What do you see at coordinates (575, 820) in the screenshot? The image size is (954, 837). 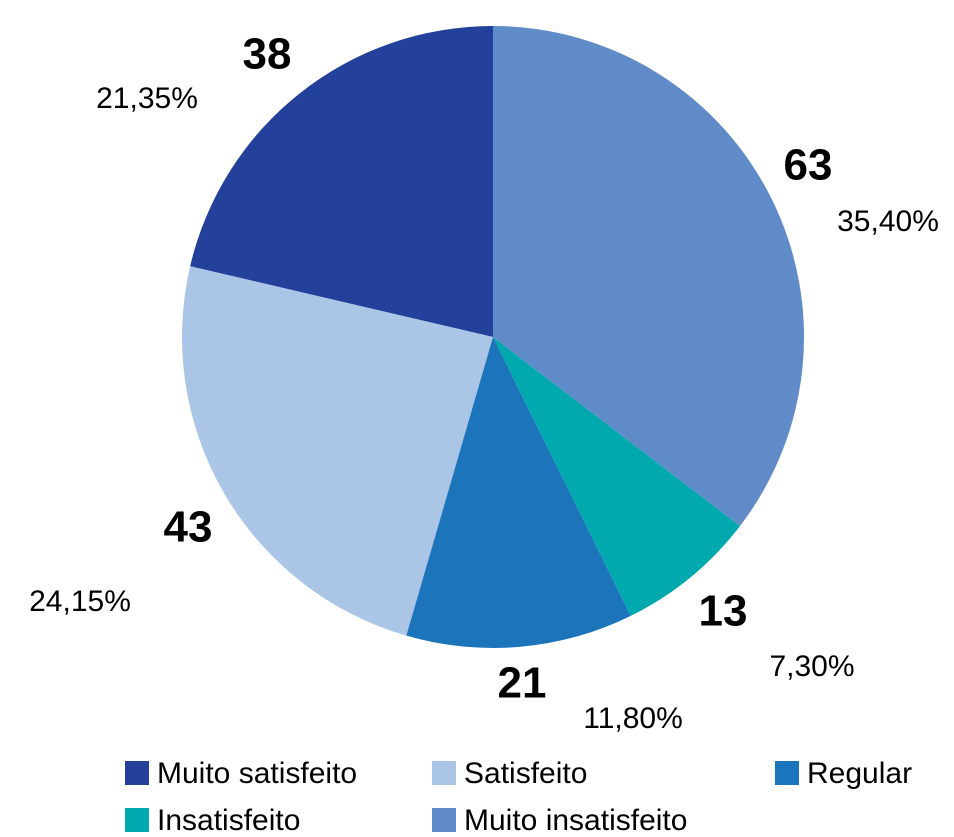 I see `legend-label: Muito insatisfeito` at bounding box center [575, 820].